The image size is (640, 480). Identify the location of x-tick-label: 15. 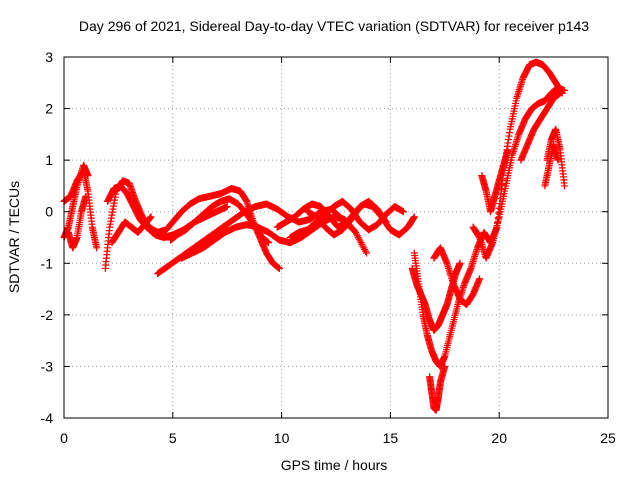
(391, 438).